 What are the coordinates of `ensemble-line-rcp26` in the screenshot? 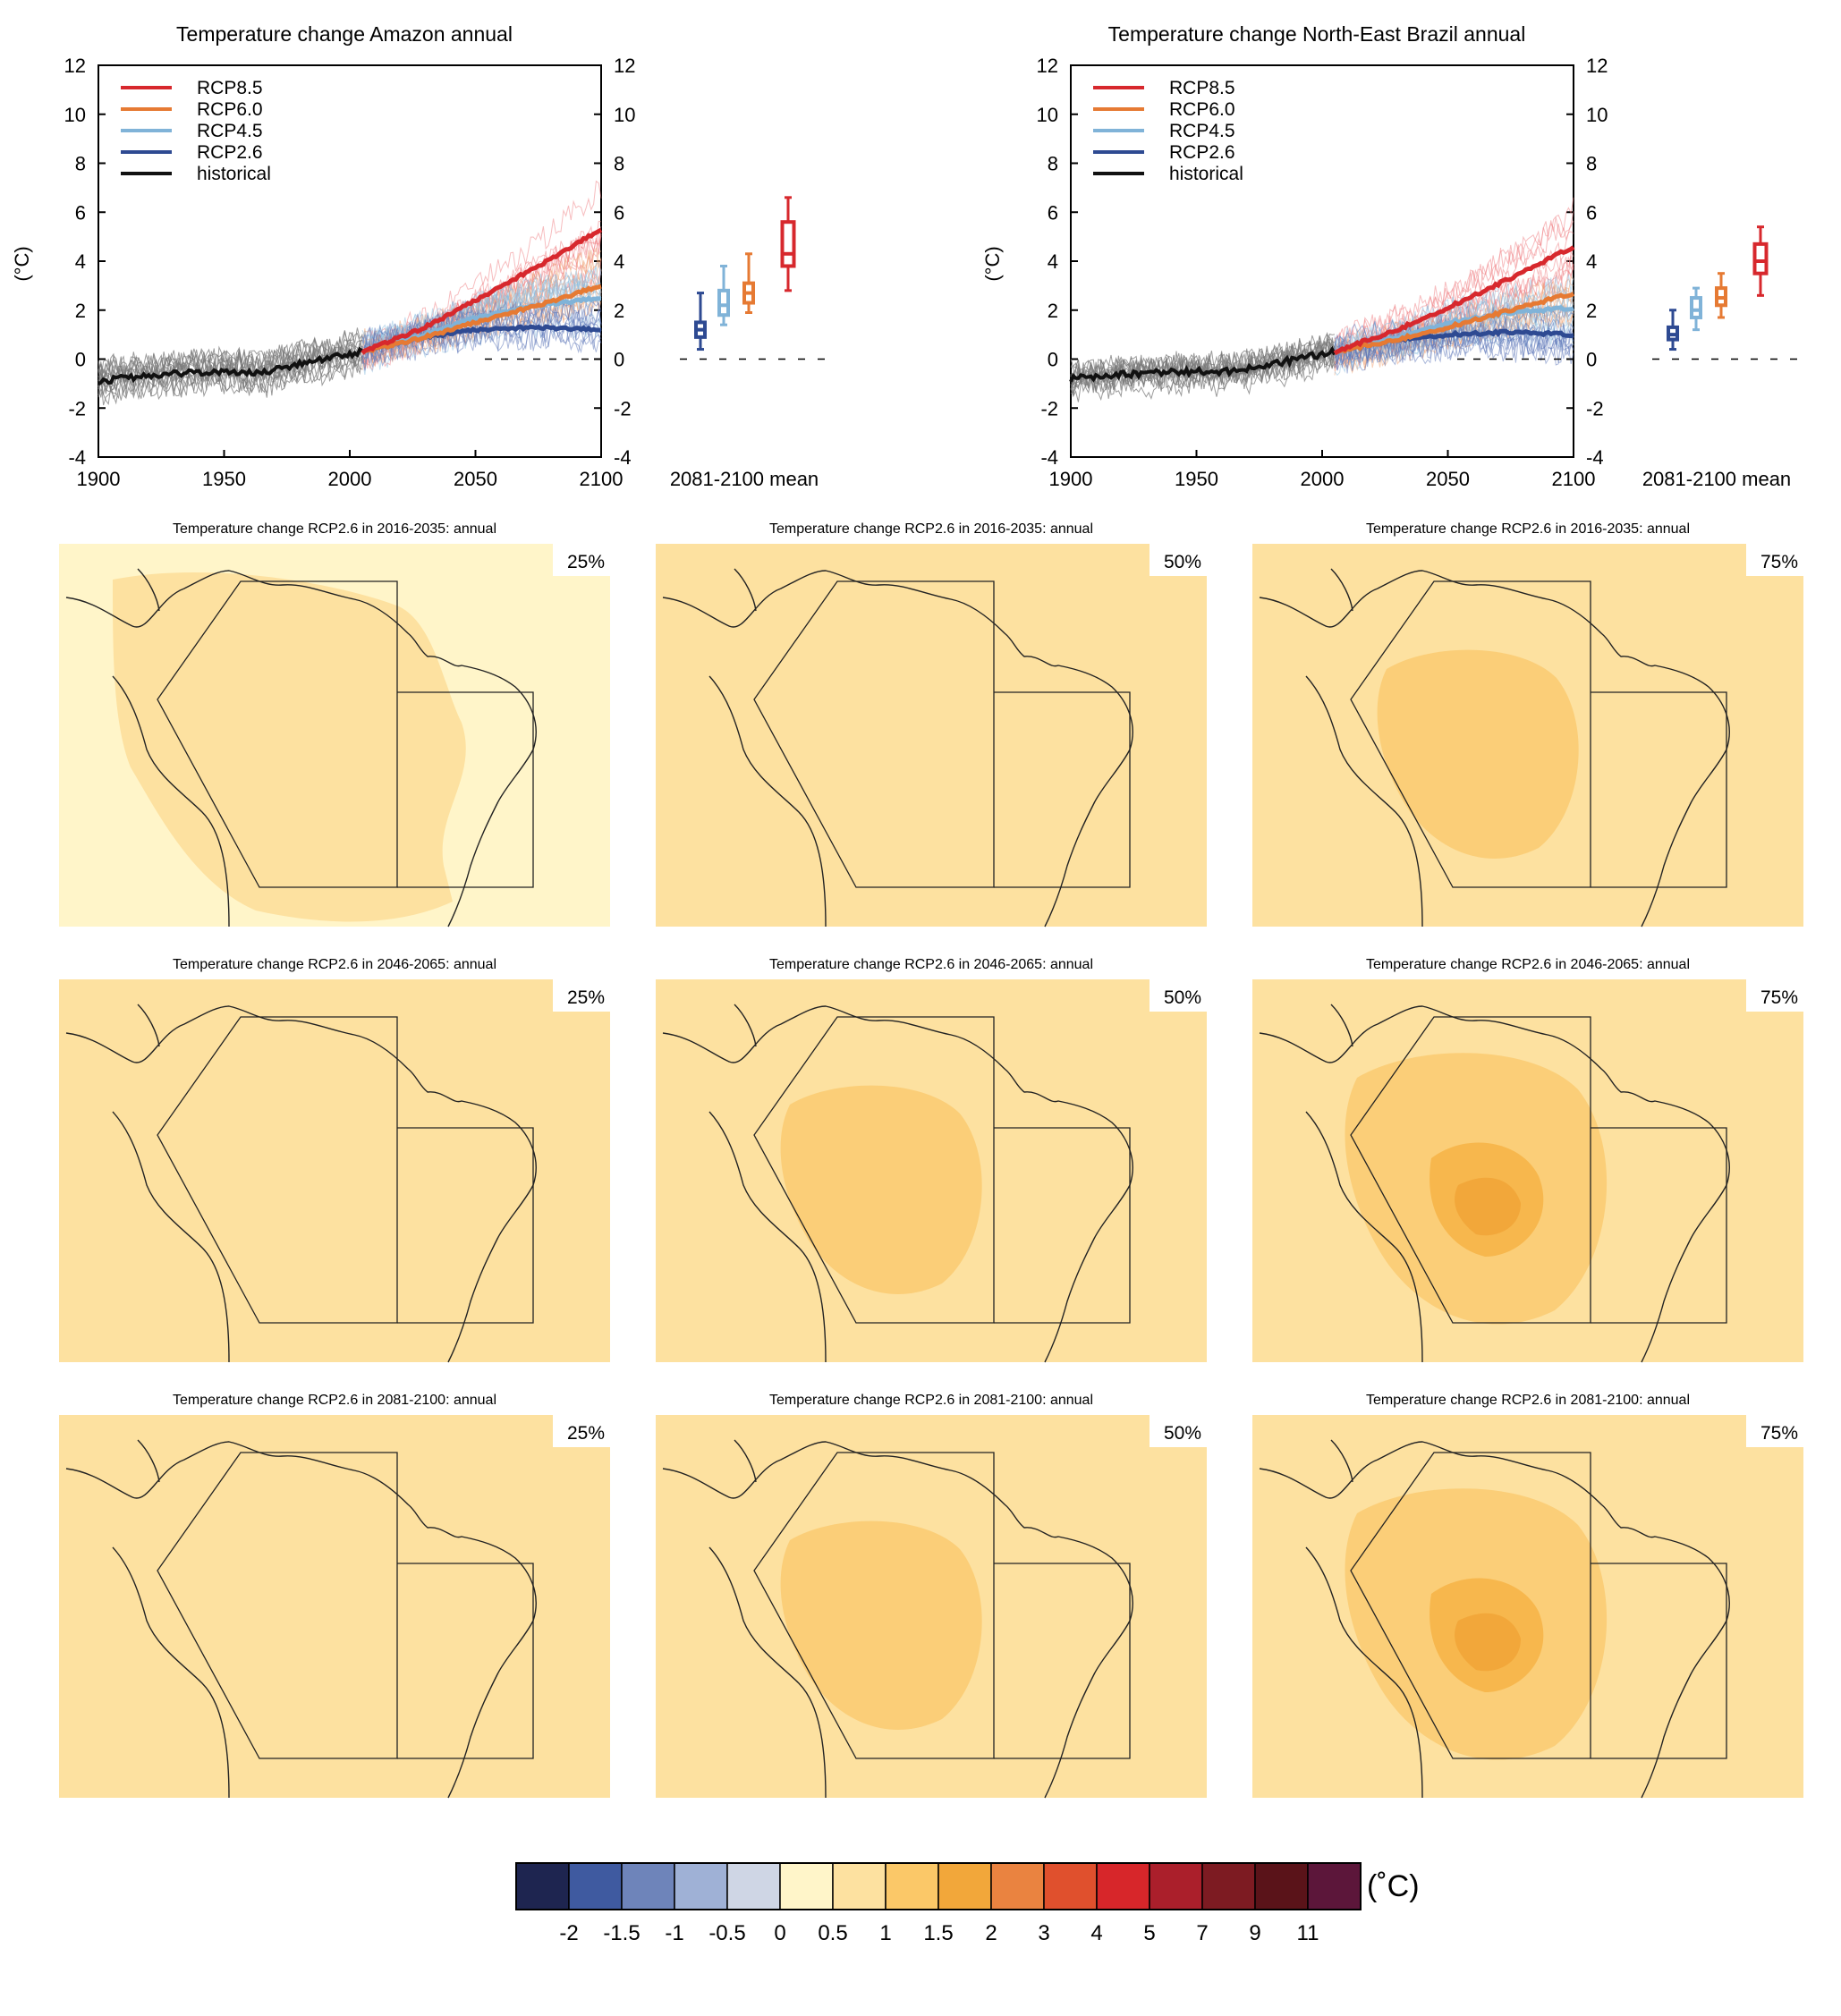 It's located at (1454, 350).